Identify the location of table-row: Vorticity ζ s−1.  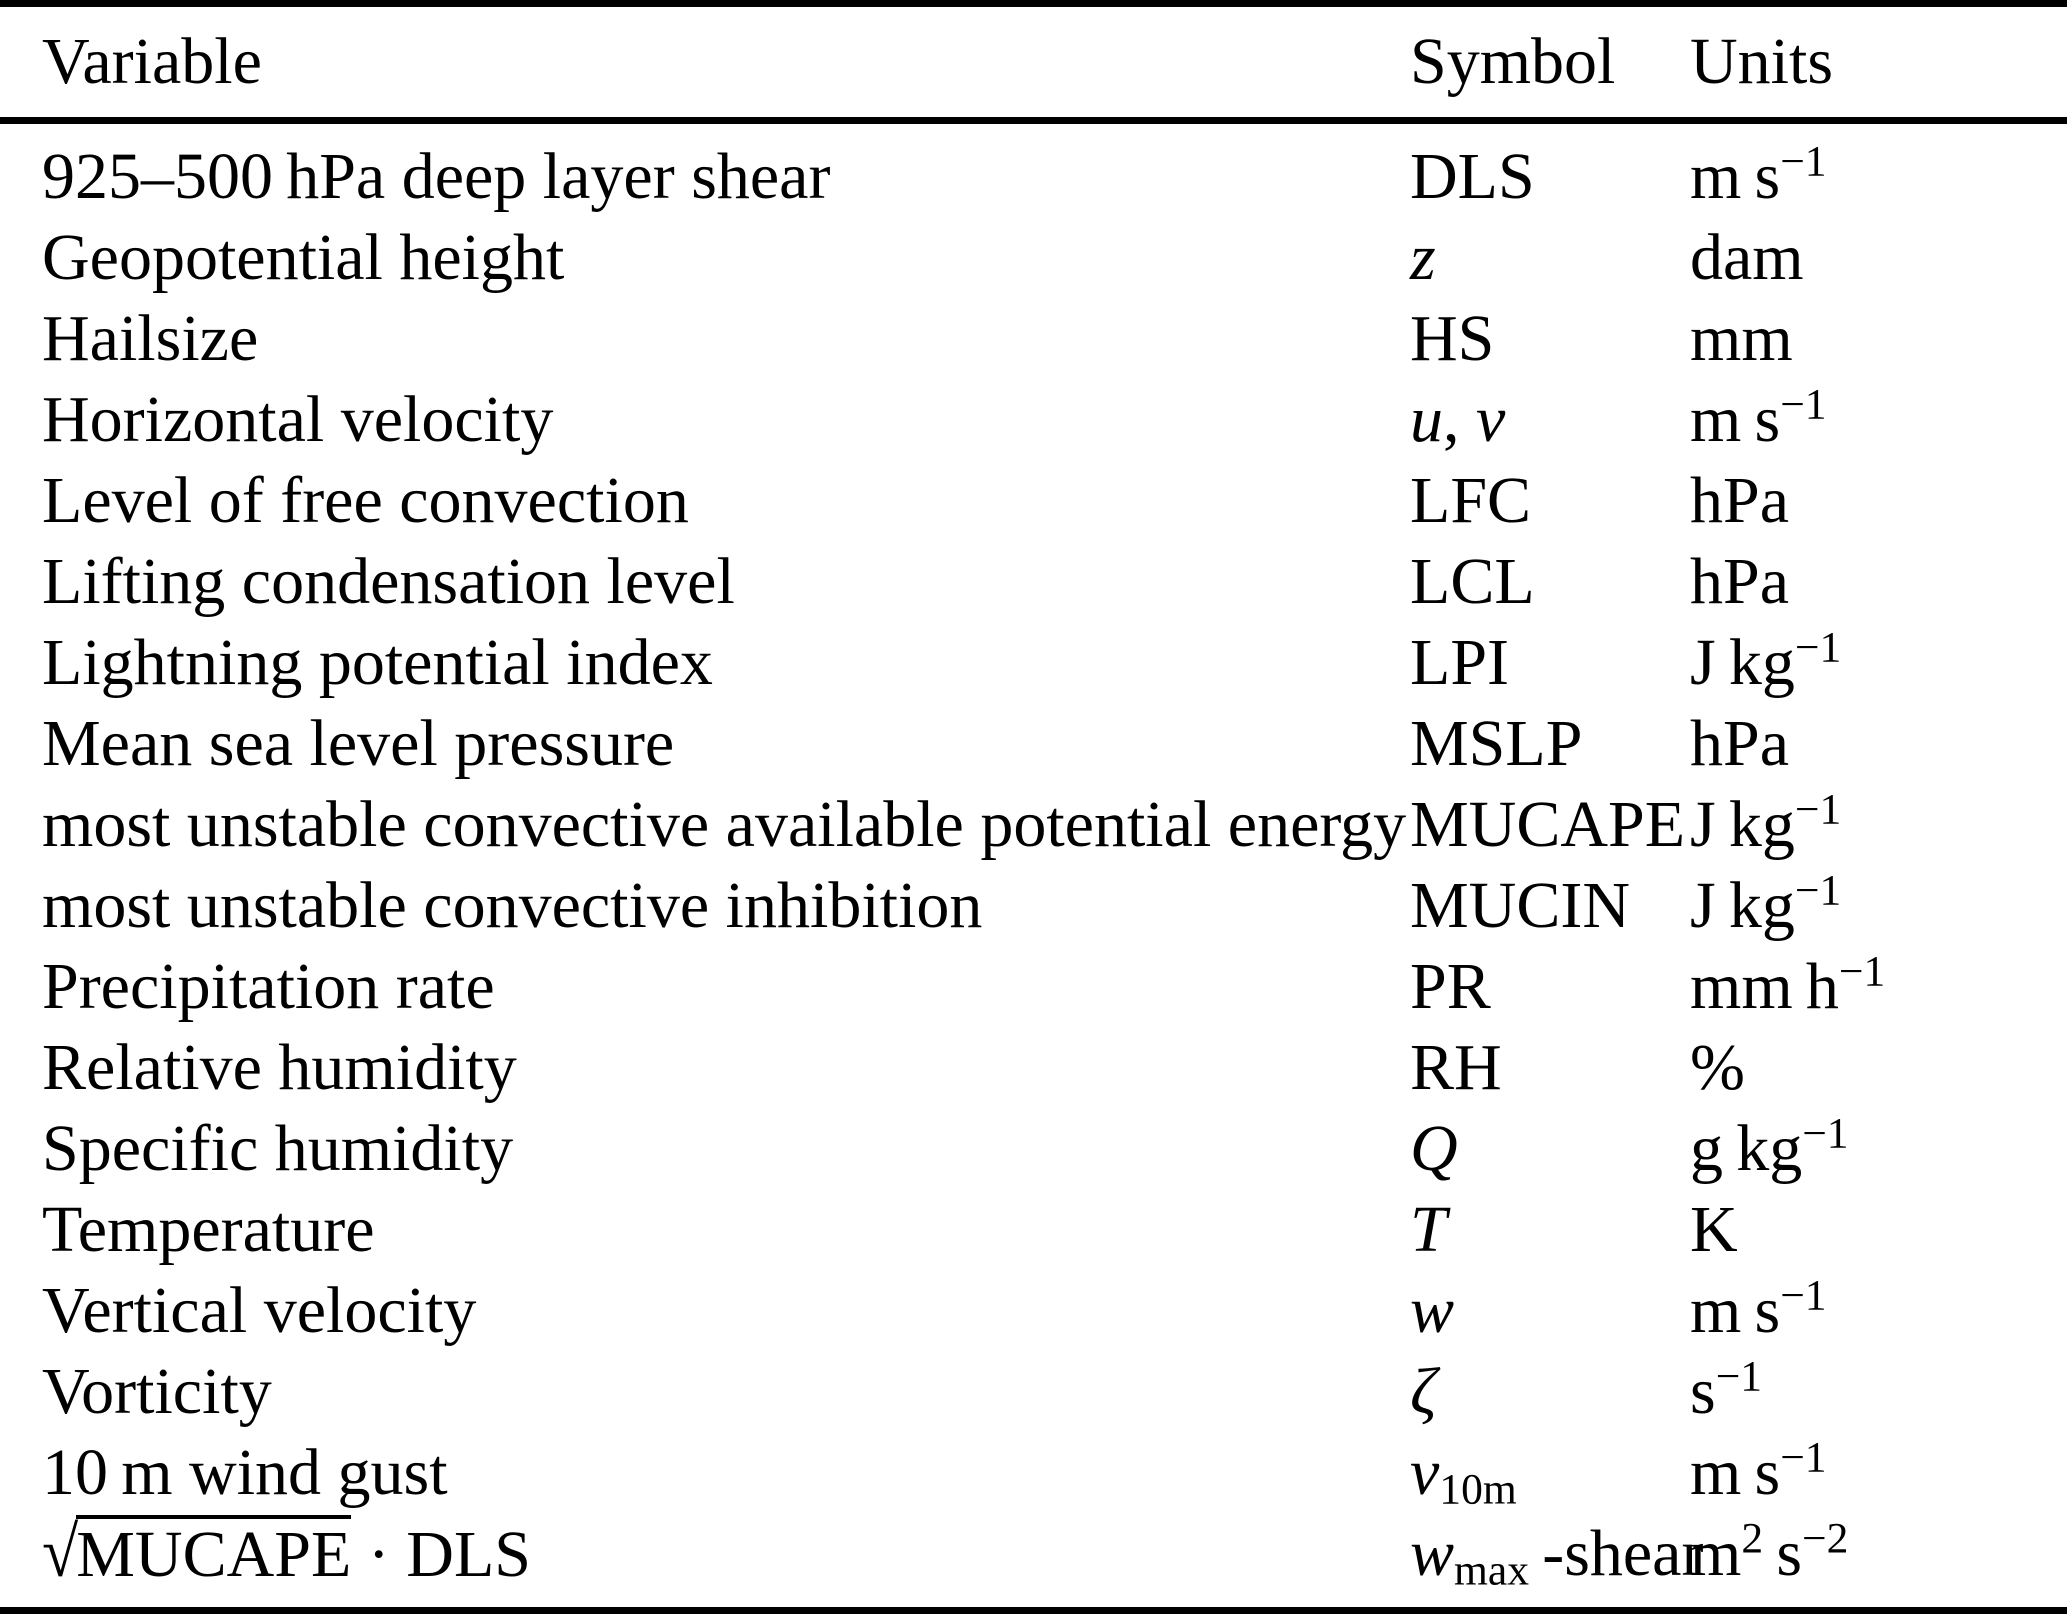
(1033, 1391).